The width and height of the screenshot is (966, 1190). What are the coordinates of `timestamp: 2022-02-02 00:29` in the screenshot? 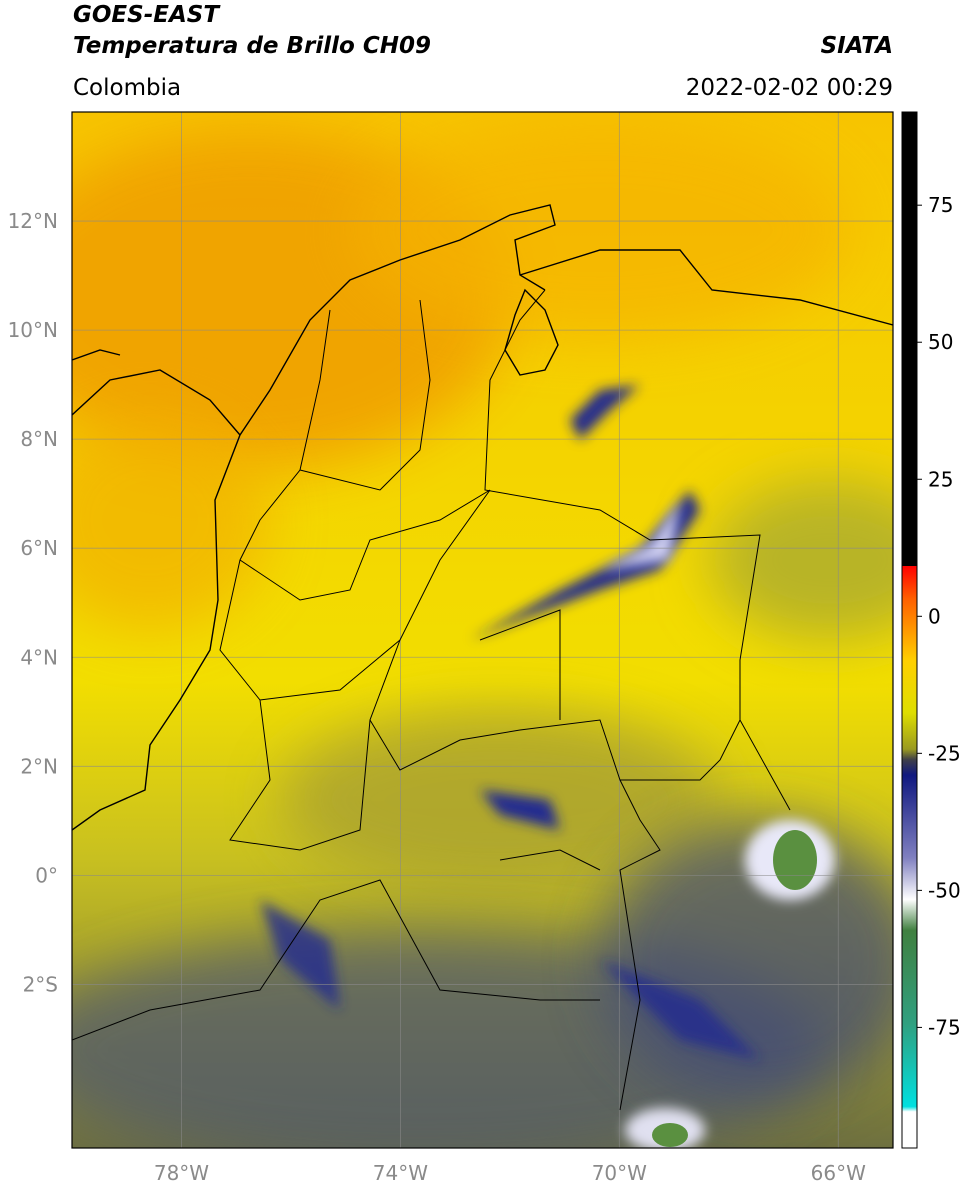 It's located at (789, 88).